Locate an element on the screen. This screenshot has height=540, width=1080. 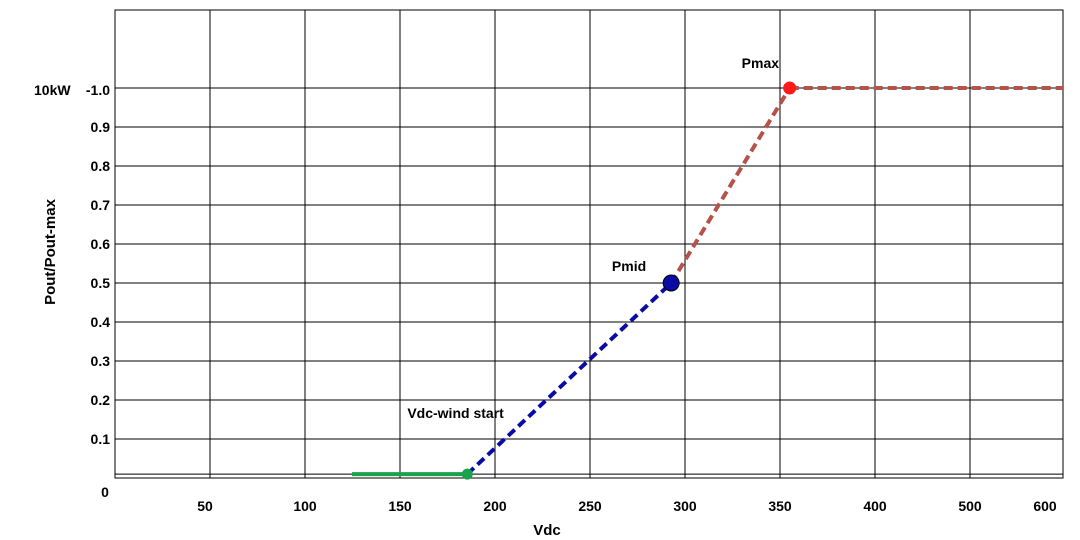
y-tick-label: 0.3 is located at coordinates (101, 361).